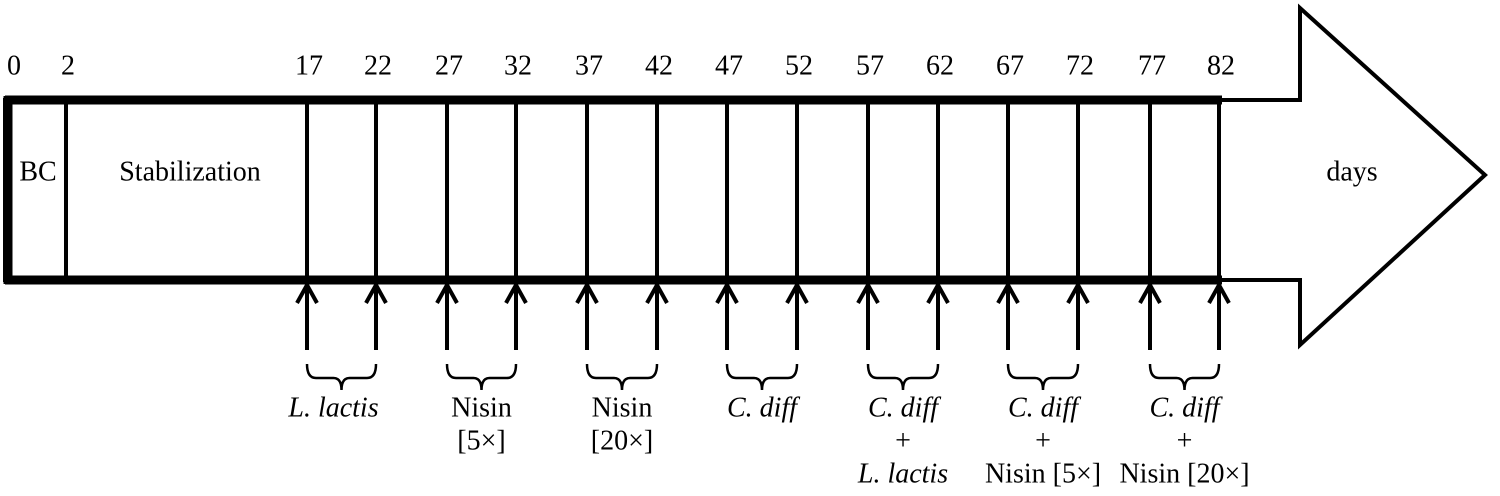 This screenshot has height=496, width=1500. I want to click on day-label: 42, so click(659, 65).